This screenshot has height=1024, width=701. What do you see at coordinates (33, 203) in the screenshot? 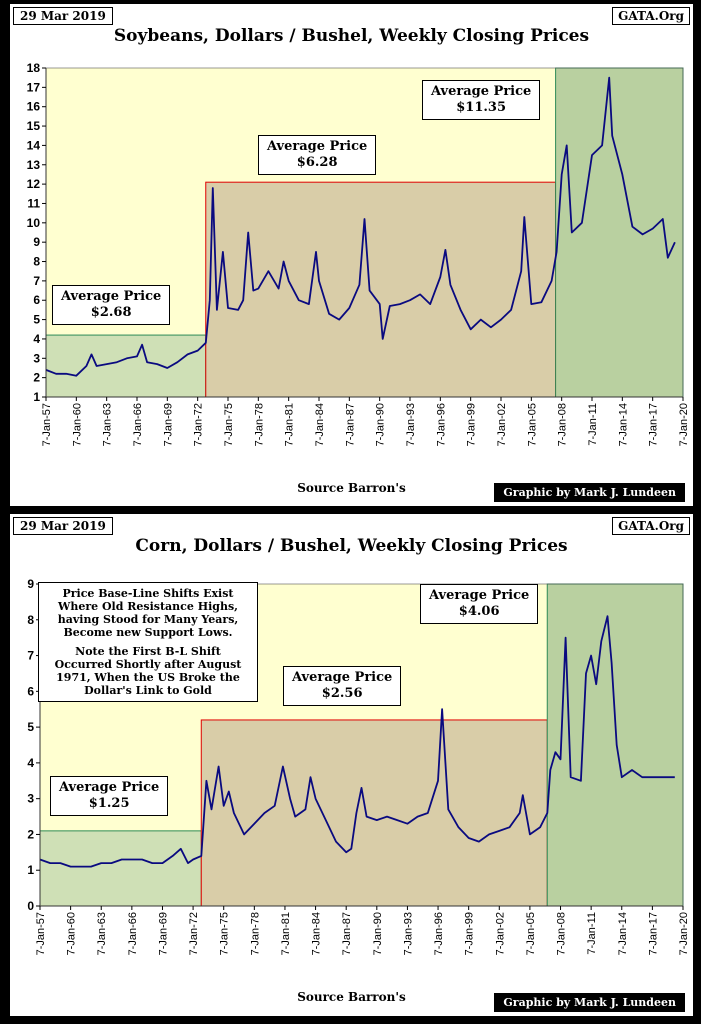
I see `y-tick-label: 11` at bounding box center [33, 203].